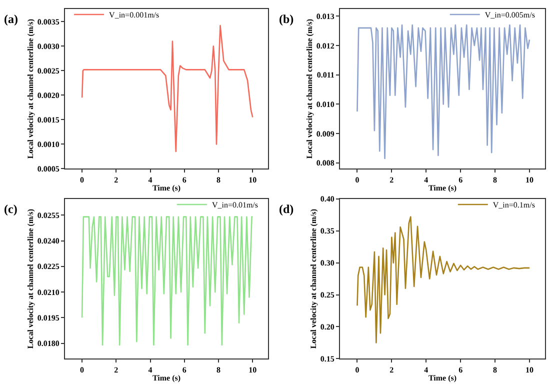  What do you see at coordinates (327, 359) in the screenshot?
I see `y-tick-label: 0.15` at bounding box center [327, 359].